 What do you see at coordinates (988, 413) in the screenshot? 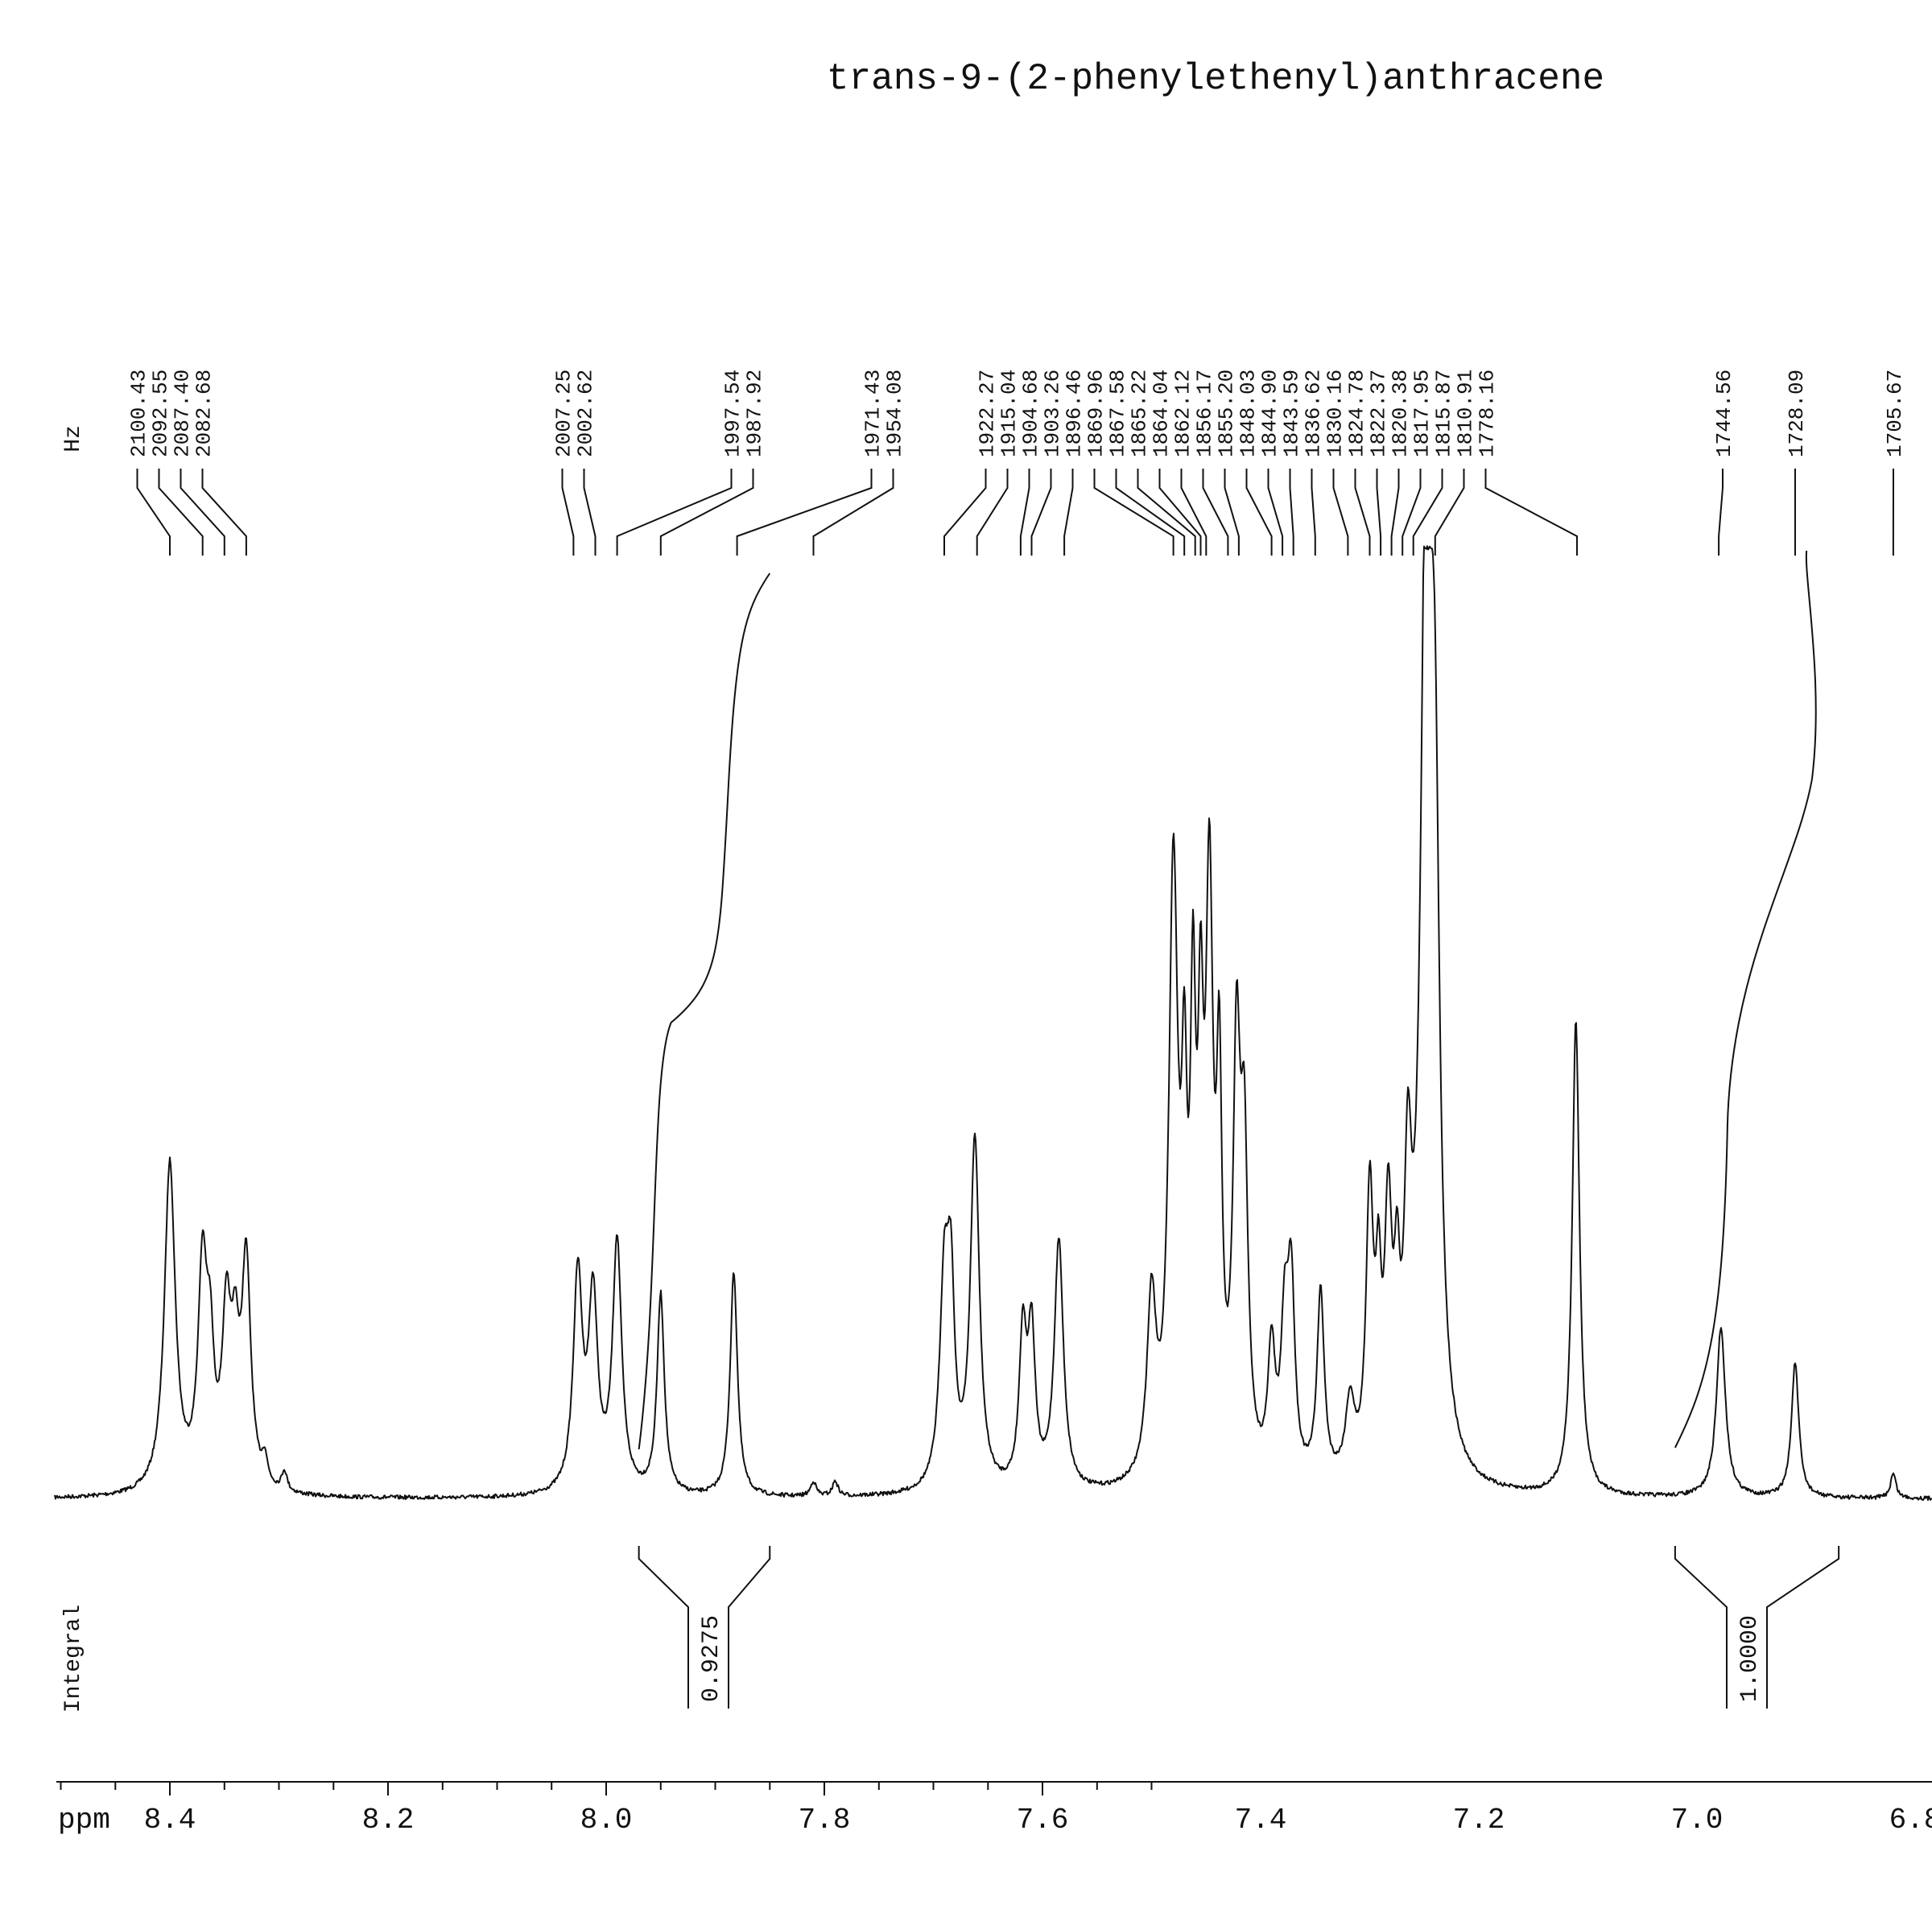
I see `peak-label: 1922.27` at bounding box center [988, 413].